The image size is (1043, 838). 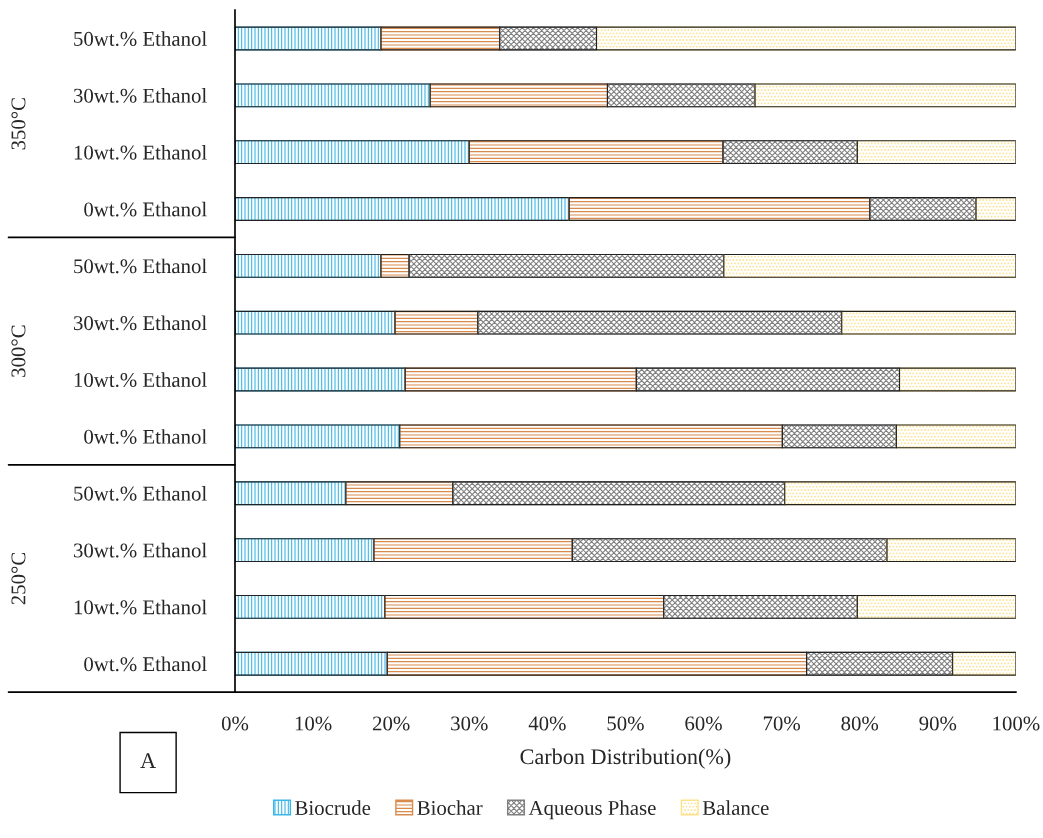 I want to click on x-tick-label: 60%, so click(x=703, y=723).